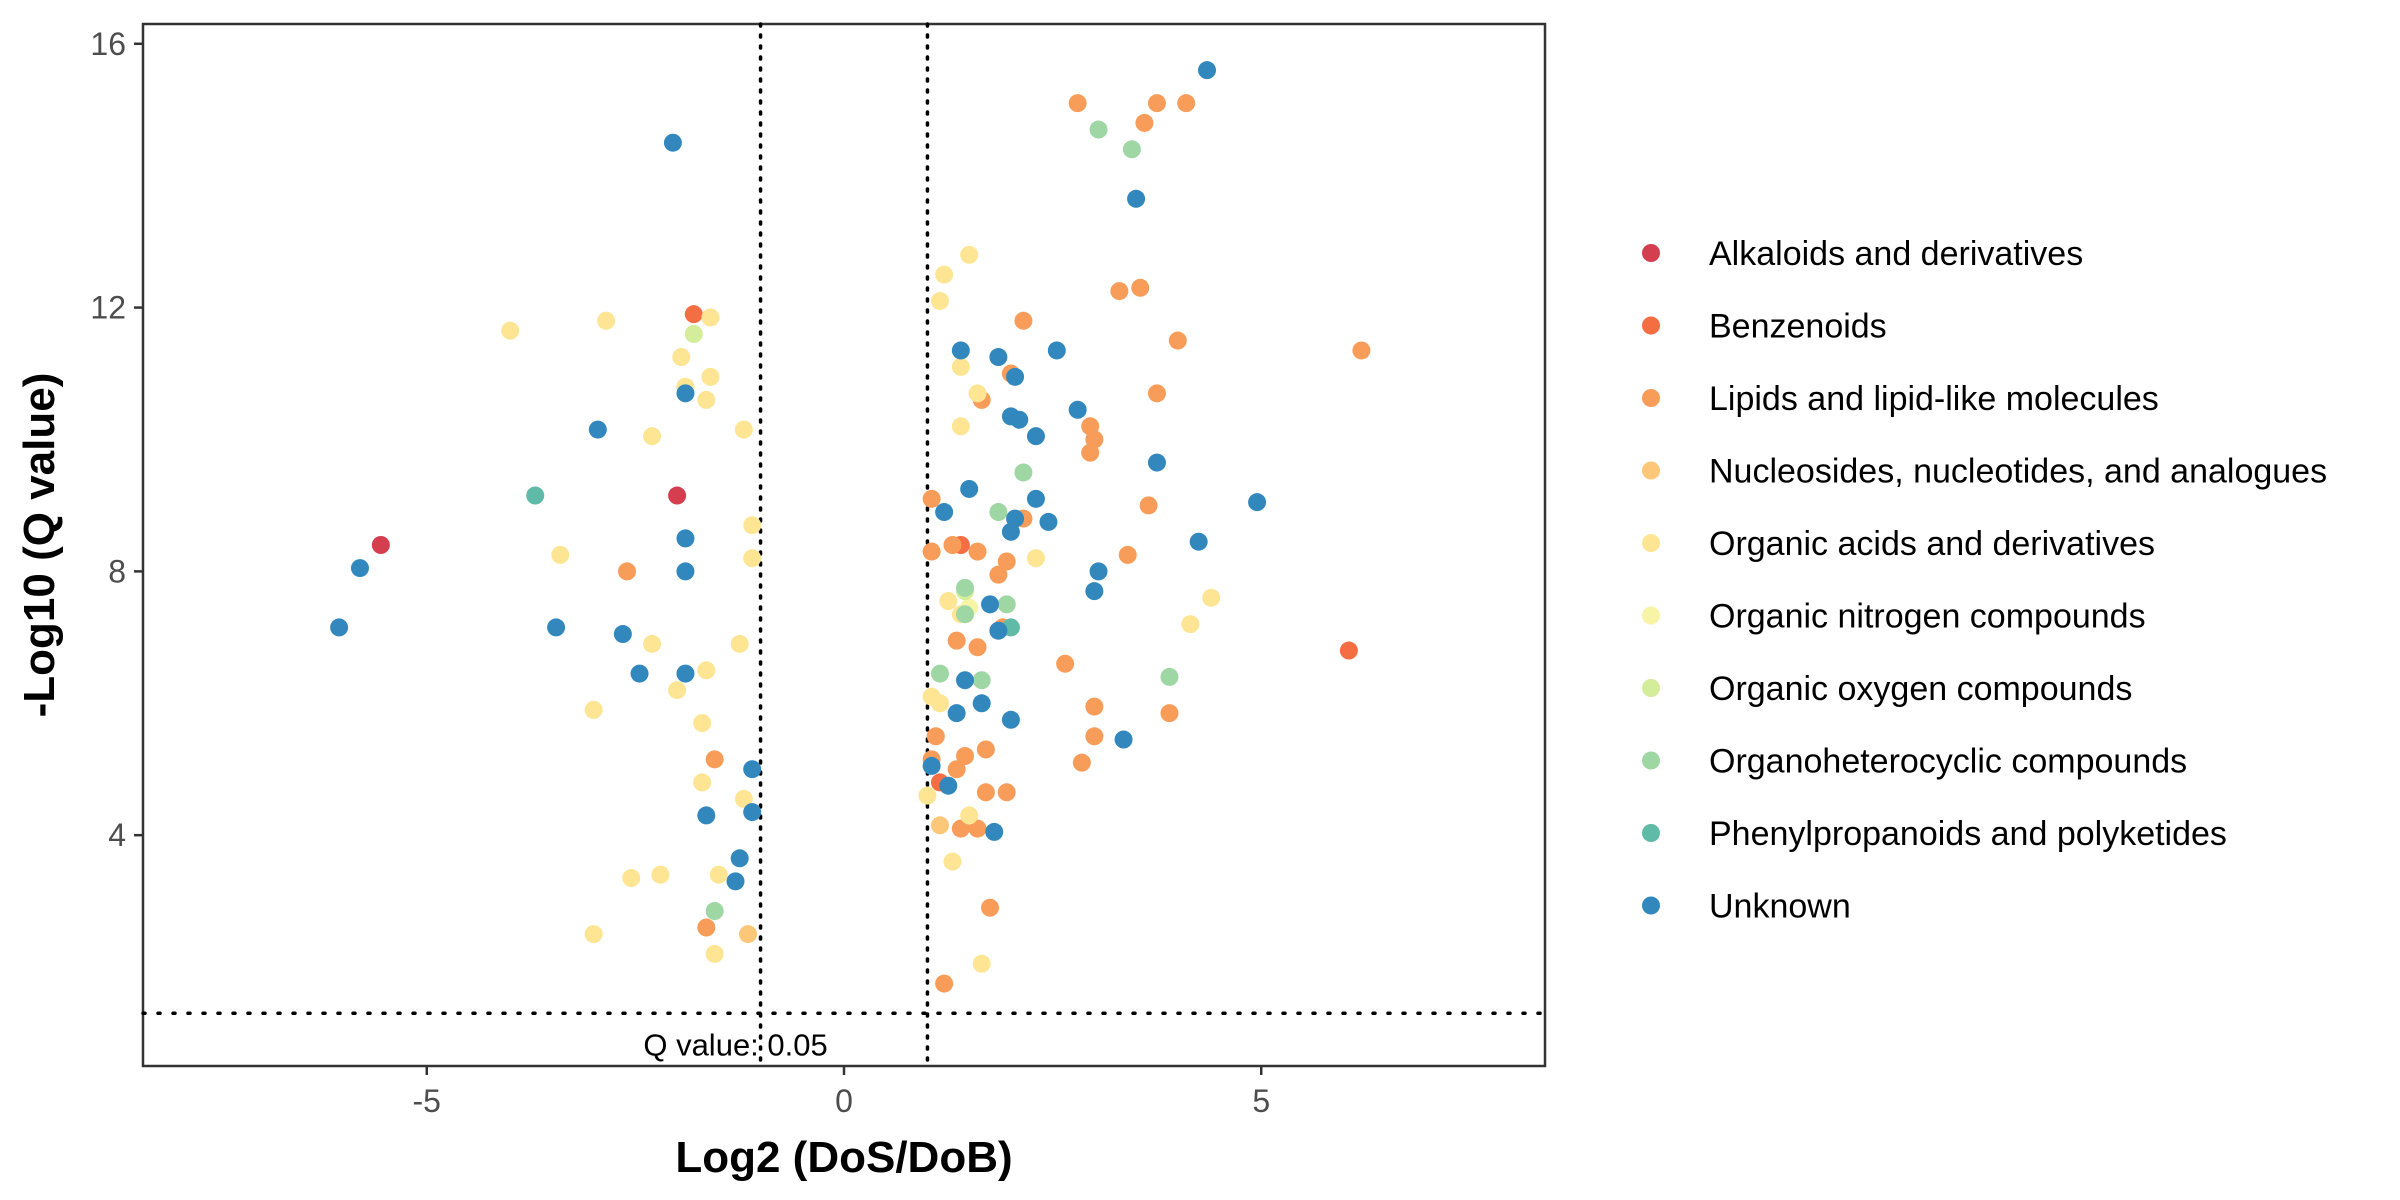  What do you see at coordinates (841, 1092) in the screenshot?
I see `x-axis-ticks: -5 0 5` at bounding box center [841, 1092].